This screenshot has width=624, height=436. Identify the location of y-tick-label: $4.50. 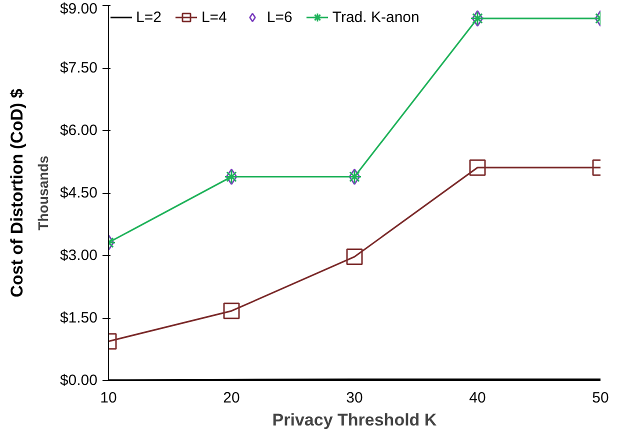
(79, 193).